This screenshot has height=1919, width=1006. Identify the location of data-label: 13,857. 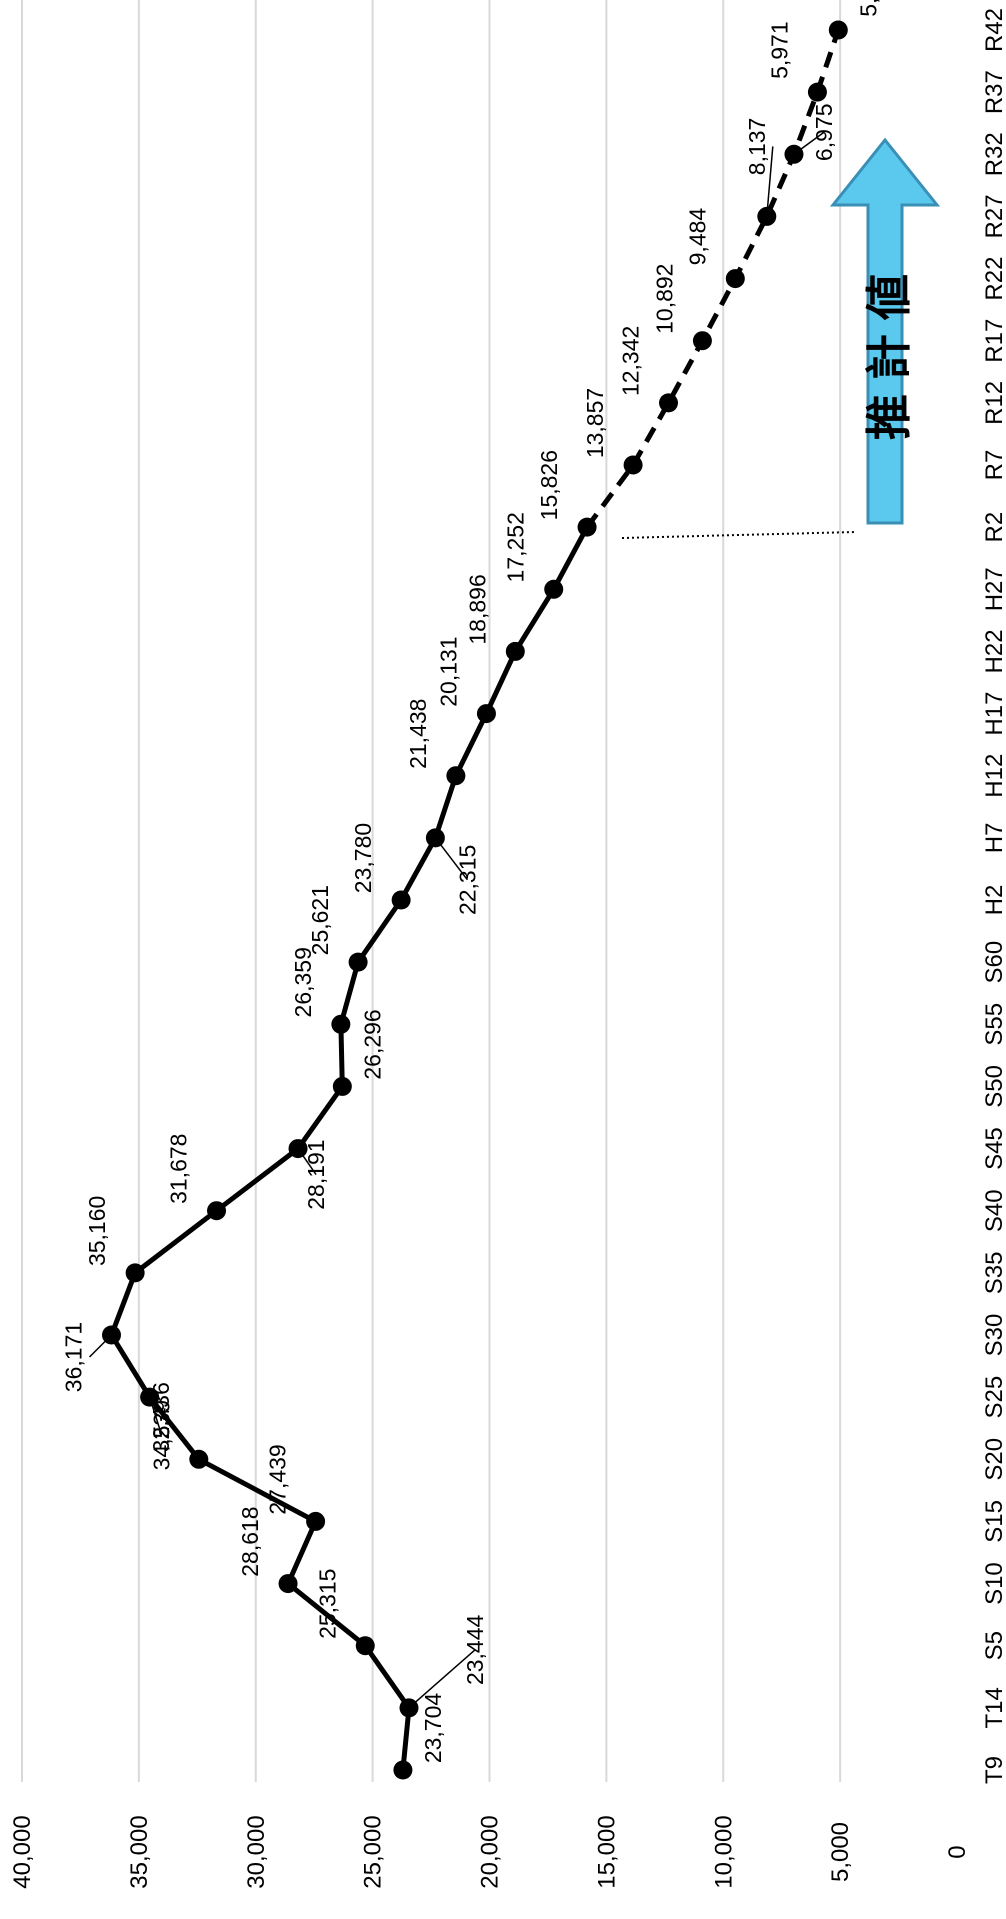
(595, 423).